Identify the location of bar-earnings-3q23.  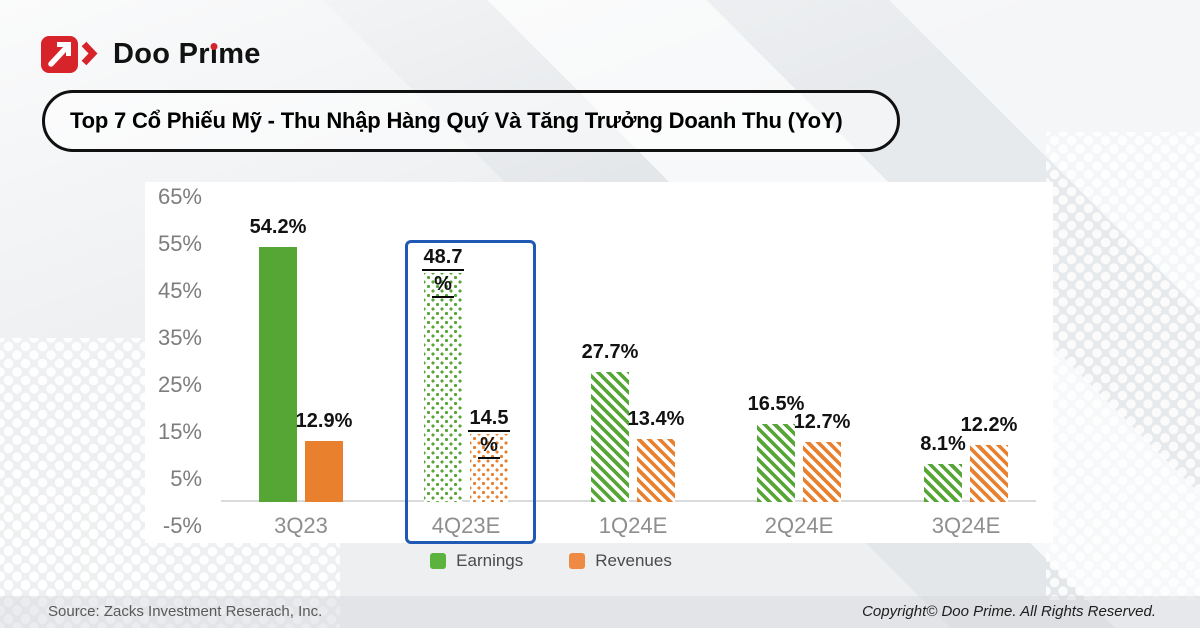
(278, 374).